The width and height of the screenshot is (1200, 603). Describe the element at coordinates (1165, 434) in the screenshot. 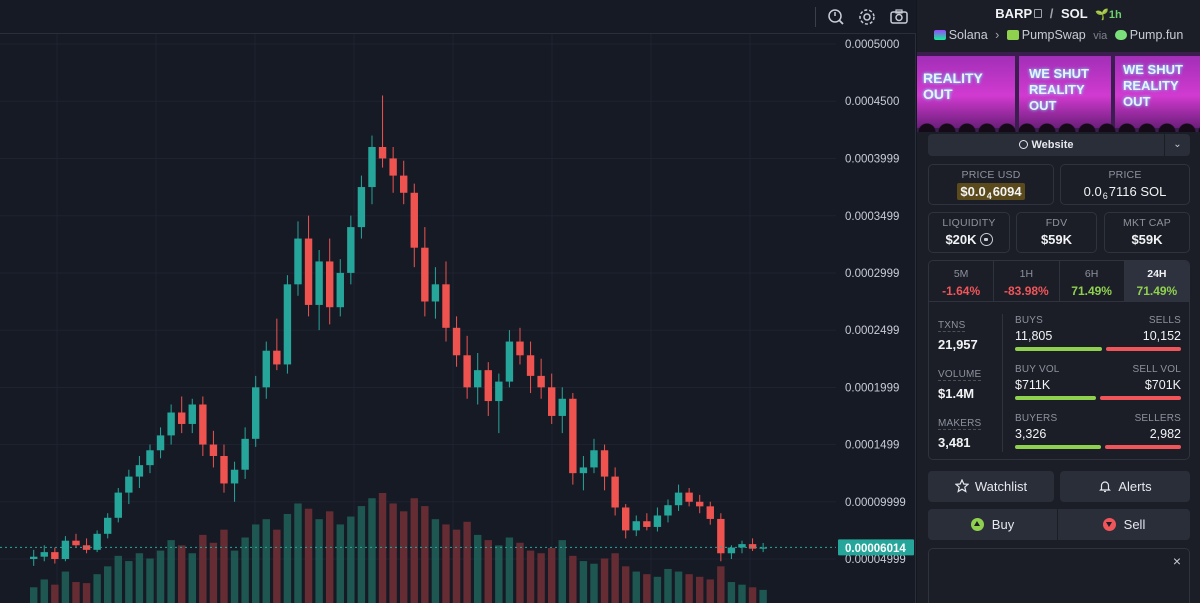

I see `sellers-value: 2,982` at that location.